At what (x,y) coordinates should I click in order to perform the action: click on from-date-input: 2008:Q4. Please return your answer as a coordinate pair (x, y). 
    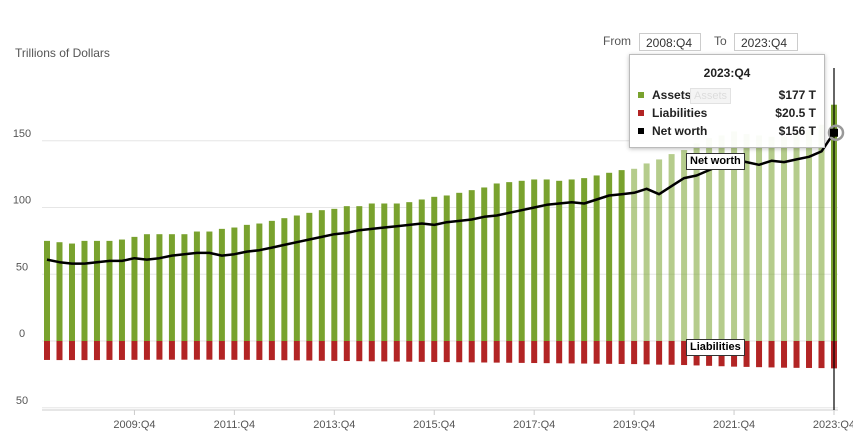
    Looking at the image, I should click on (670, 42).